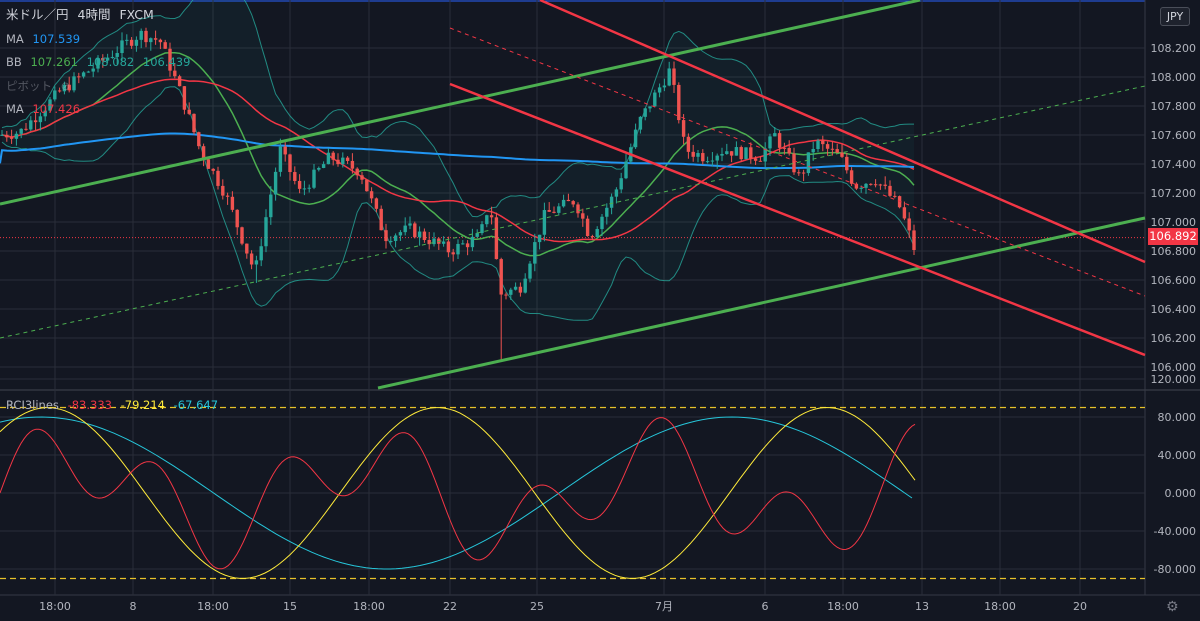 Image resolution: width=1200 pixels, height=621 pixels. What do you see at coordinates (45, 109) in the screenshot?
I see `legend-ma-2: MA 107.426` at bounding box center [45, 109].